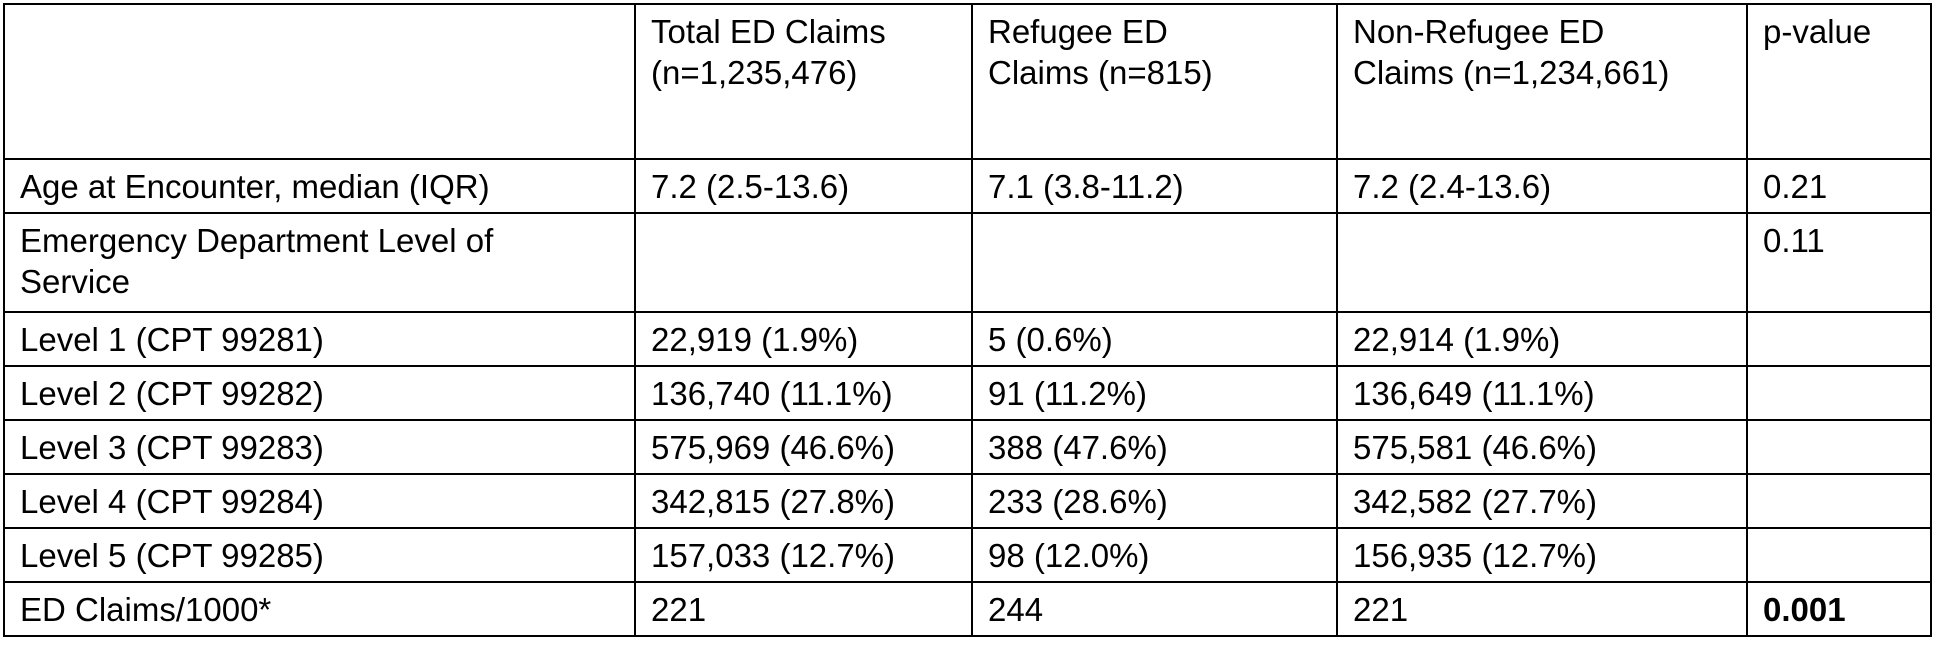  What do you see at coordinates (319, 262) in the screenshot?
I see `row-label: Emergency Department Level of Service` at bounding box center [319, 262].